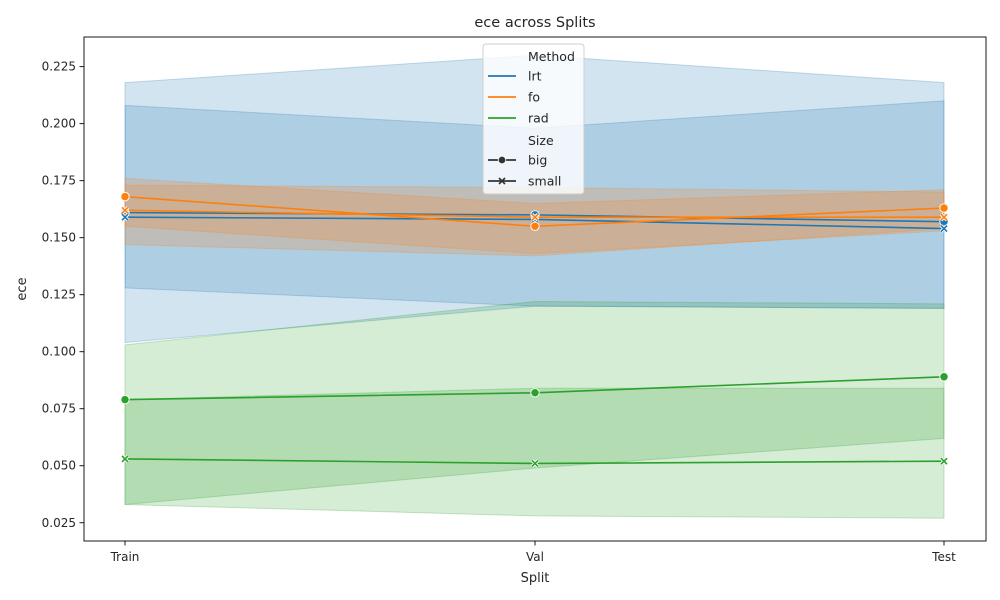 Image resolution: width=1000 pixels, height=600 pixels. Describe the element at coordinates (59, 238) in the screenshot. I see `y-tick-label: 0.150` at that location.